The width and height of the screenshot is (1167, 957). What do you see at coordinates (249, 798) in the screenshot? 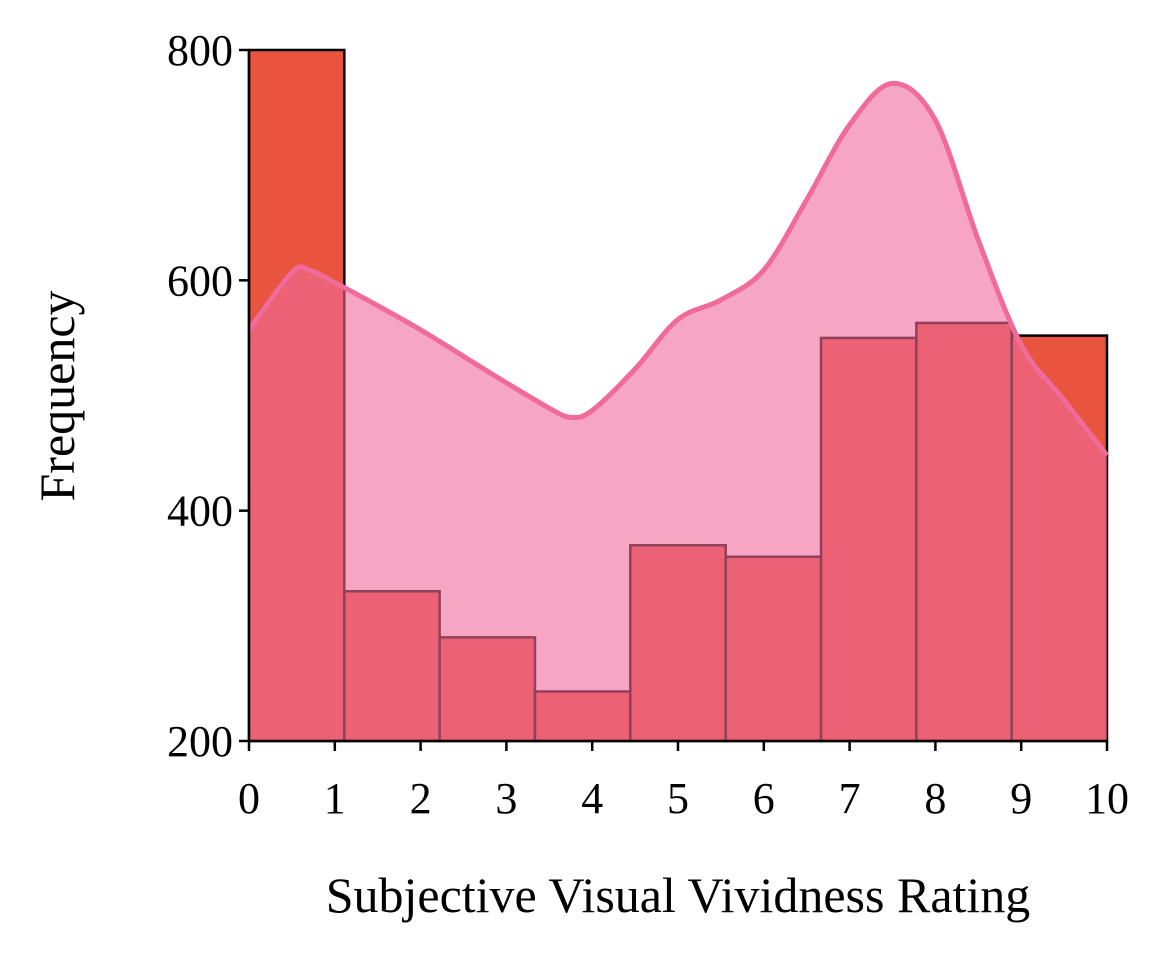
I see `x-tick-label: 0` at bounding box center [249, 798].